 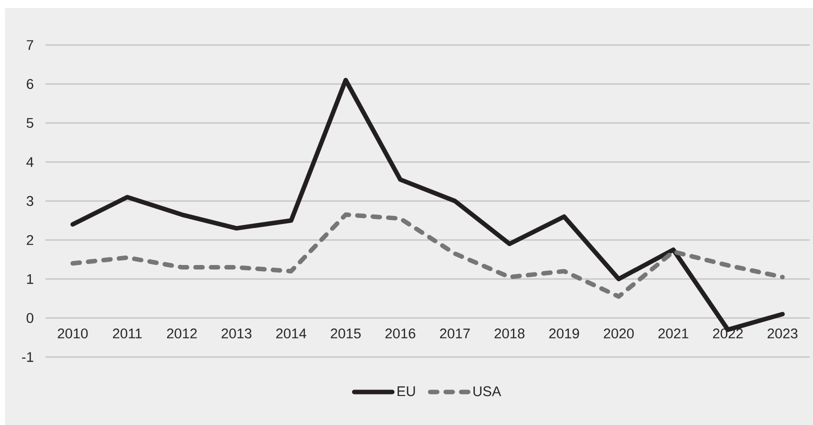 I want to click on y-tick-label: 6, so click(x=30, y=84).